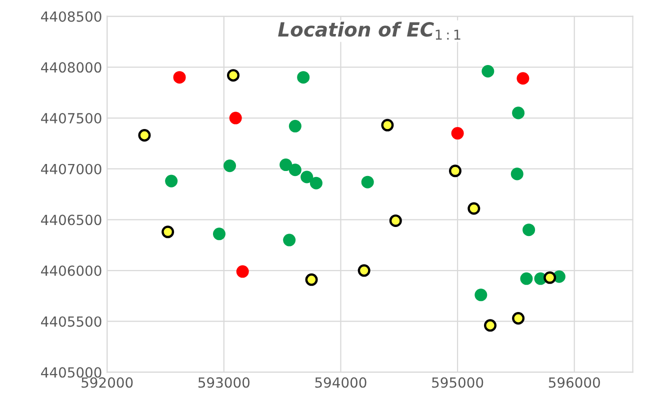  Describe the element at coordinates (107, 382) in the screenshot. I see `x-tick-label: 592000` at that location.